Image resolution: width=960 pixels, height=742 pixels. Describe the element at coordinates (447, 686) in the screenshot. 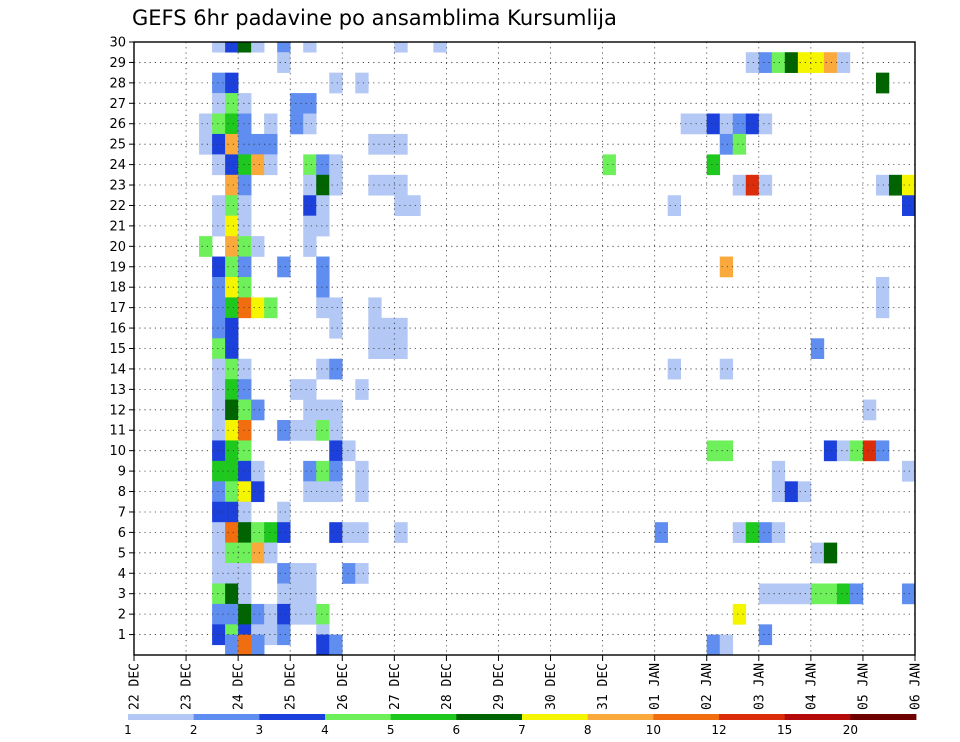

I see `x-tick-label: 28 DEC` at that location.